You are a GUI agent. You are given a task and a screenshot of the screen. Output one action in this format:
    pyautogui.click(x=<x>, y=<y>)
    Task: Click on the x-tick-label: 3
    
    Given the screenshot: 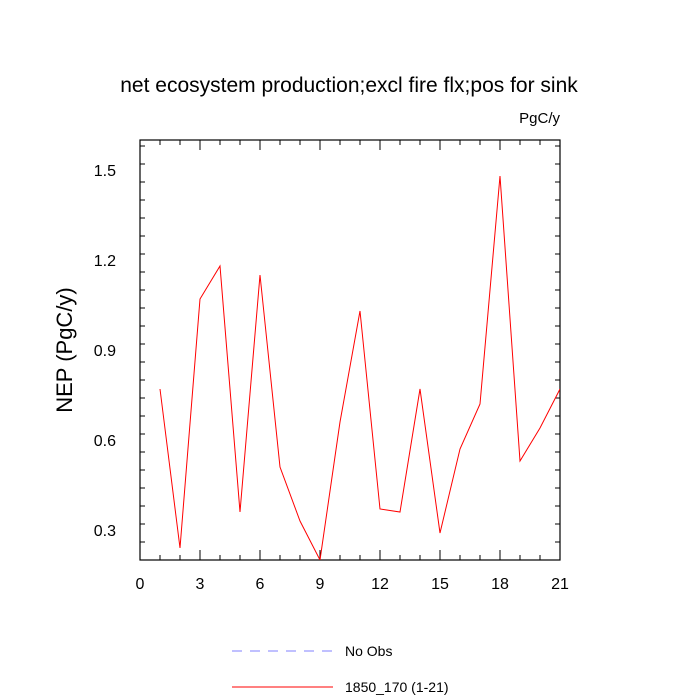 What is the action you would take?
    pyautogui.click(x=200, y=584)
    